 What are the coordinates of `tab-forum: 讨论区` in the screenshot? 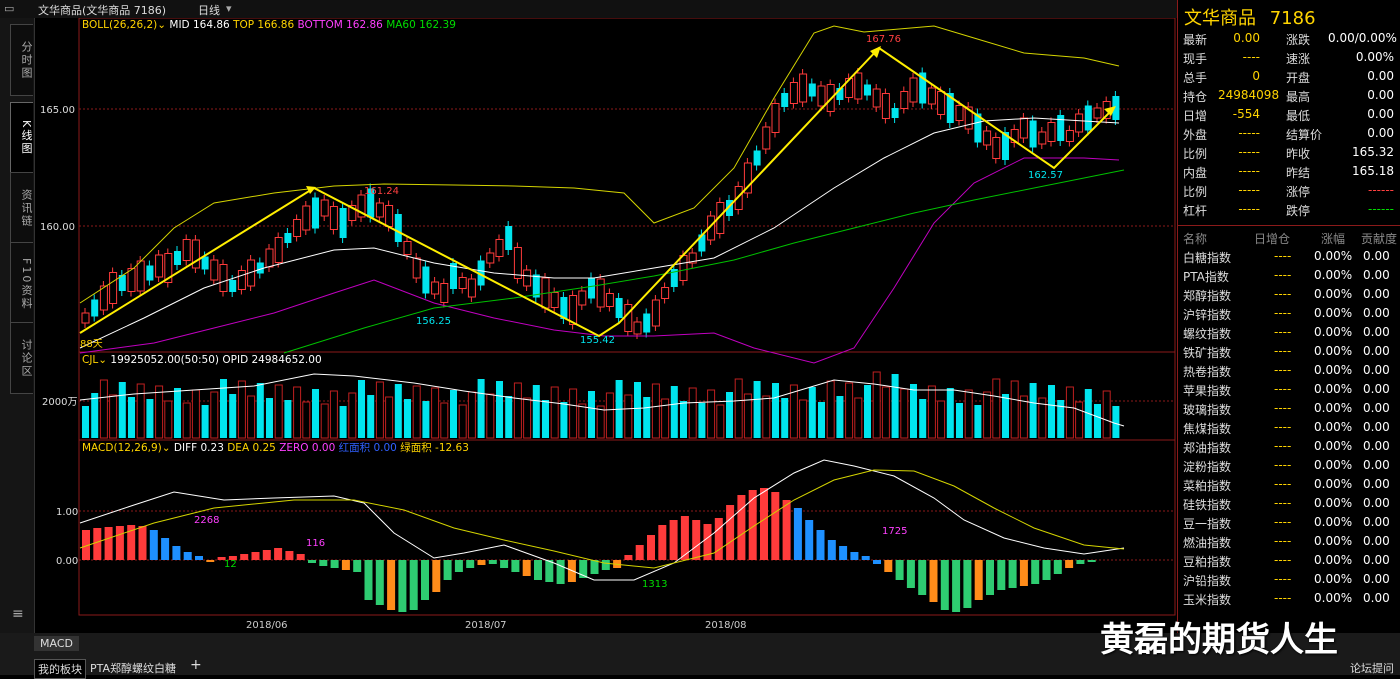 It's located at (21, 358).